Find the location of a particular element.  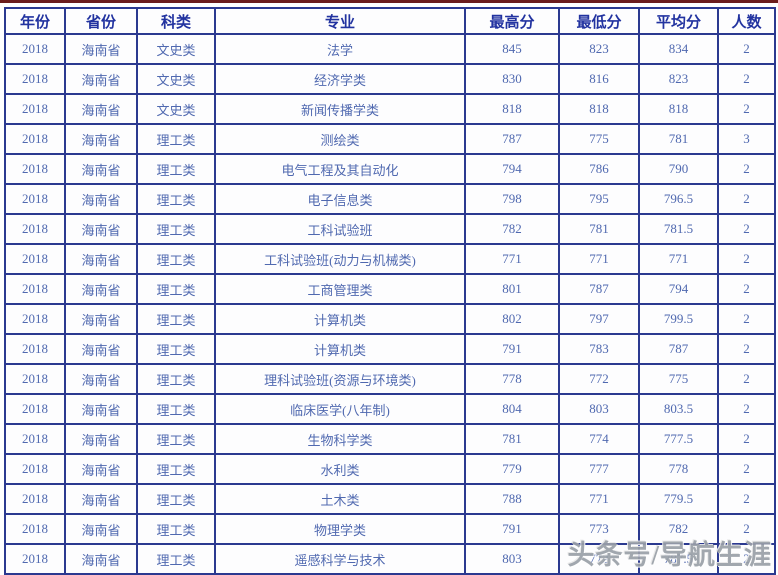

table-cell: 797 is located at coordinates (599, 319).